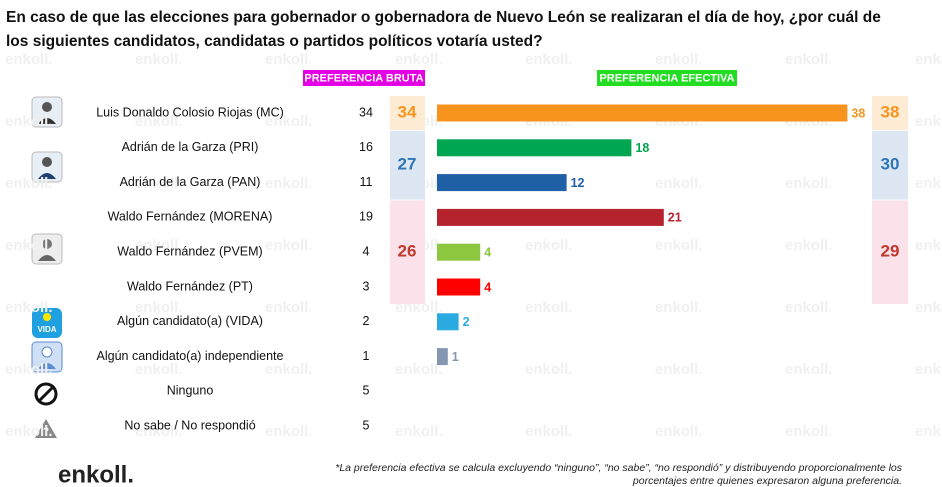  I want to click on bruta-value: 16, so click(366, 147).